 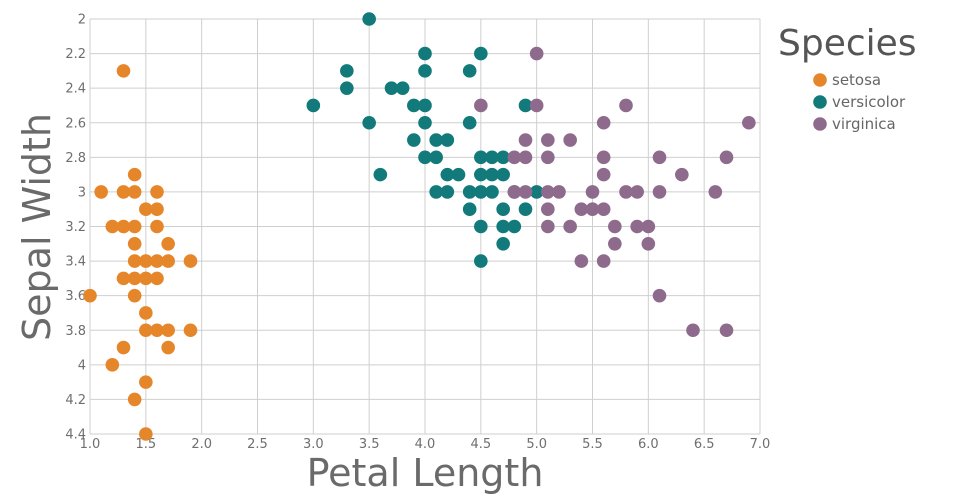 I want to click on legend-title: Species, so click(x=847, y=43).